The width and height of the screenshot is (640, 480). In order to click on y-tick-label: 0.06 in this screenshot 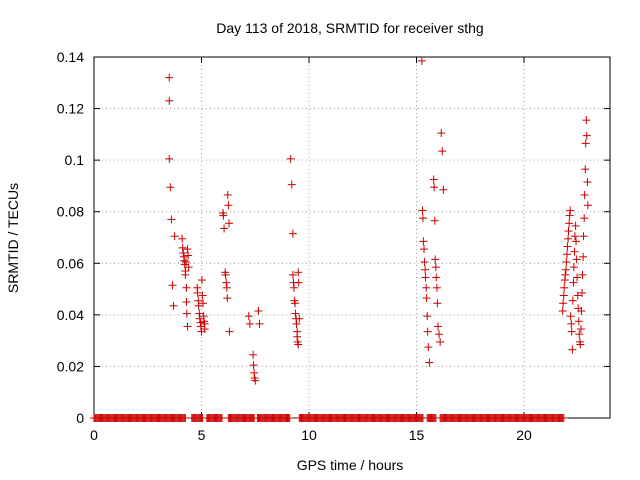, I will do `click(70, 263)`.